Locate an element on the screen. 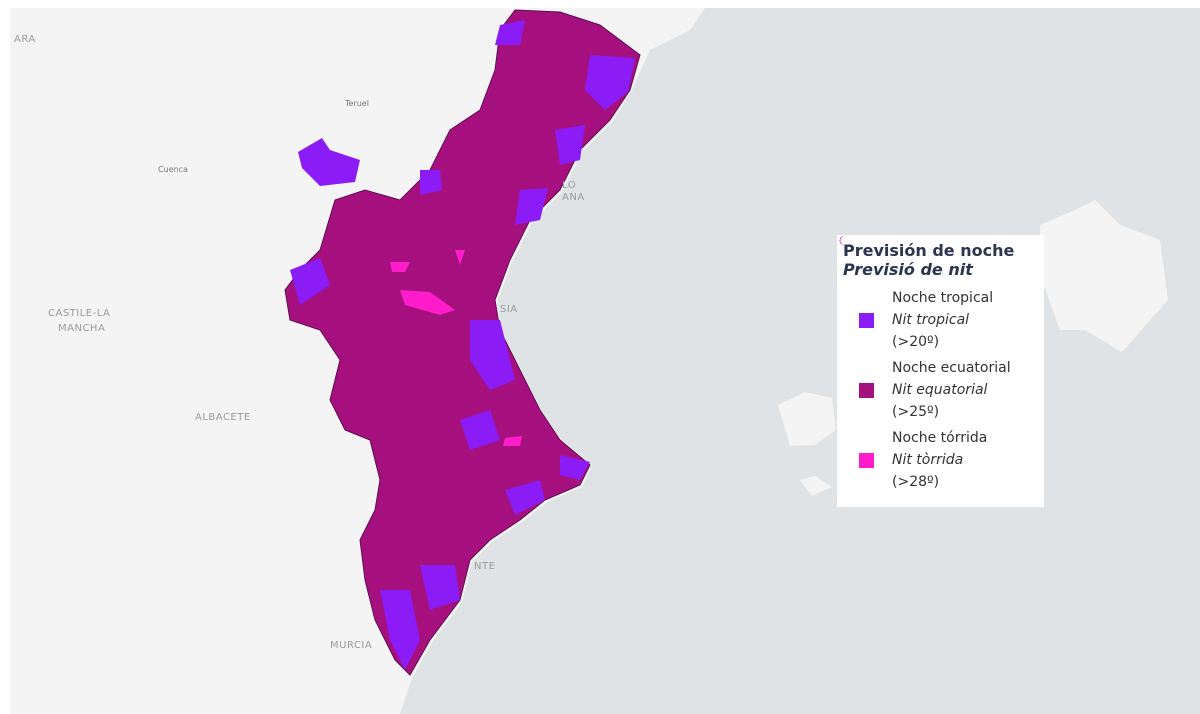 The image size is (1200, 714). map-label: MURCIA is located at coordinates (351, 645).